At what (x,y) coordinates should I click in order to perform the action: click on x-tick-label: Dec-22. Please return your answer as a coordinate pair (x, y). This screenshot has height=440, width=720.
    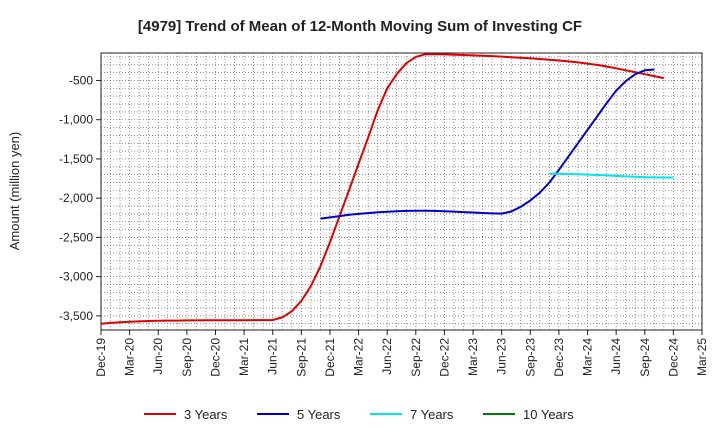
    Looking at the image, I should click on (444, 357).